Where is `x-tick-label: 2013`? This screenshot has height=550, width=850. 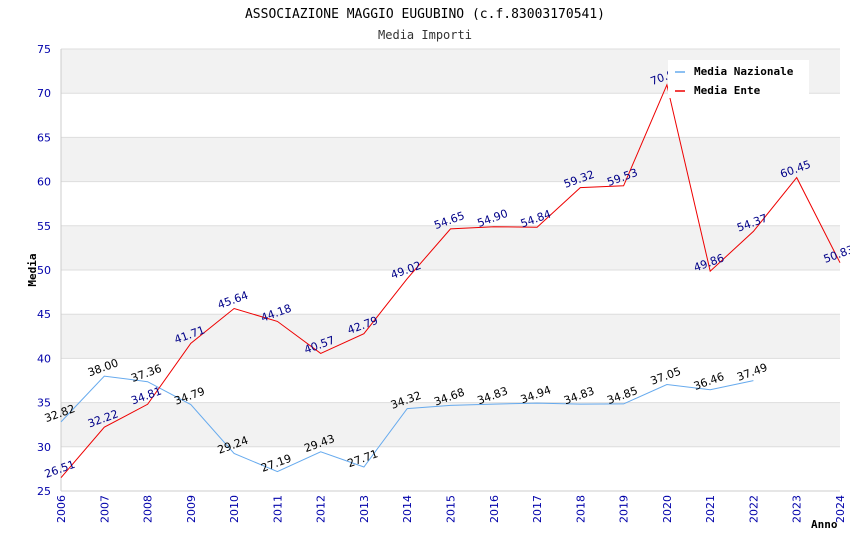
x-tick-label: 2013 is located at coordinates (364, 509).